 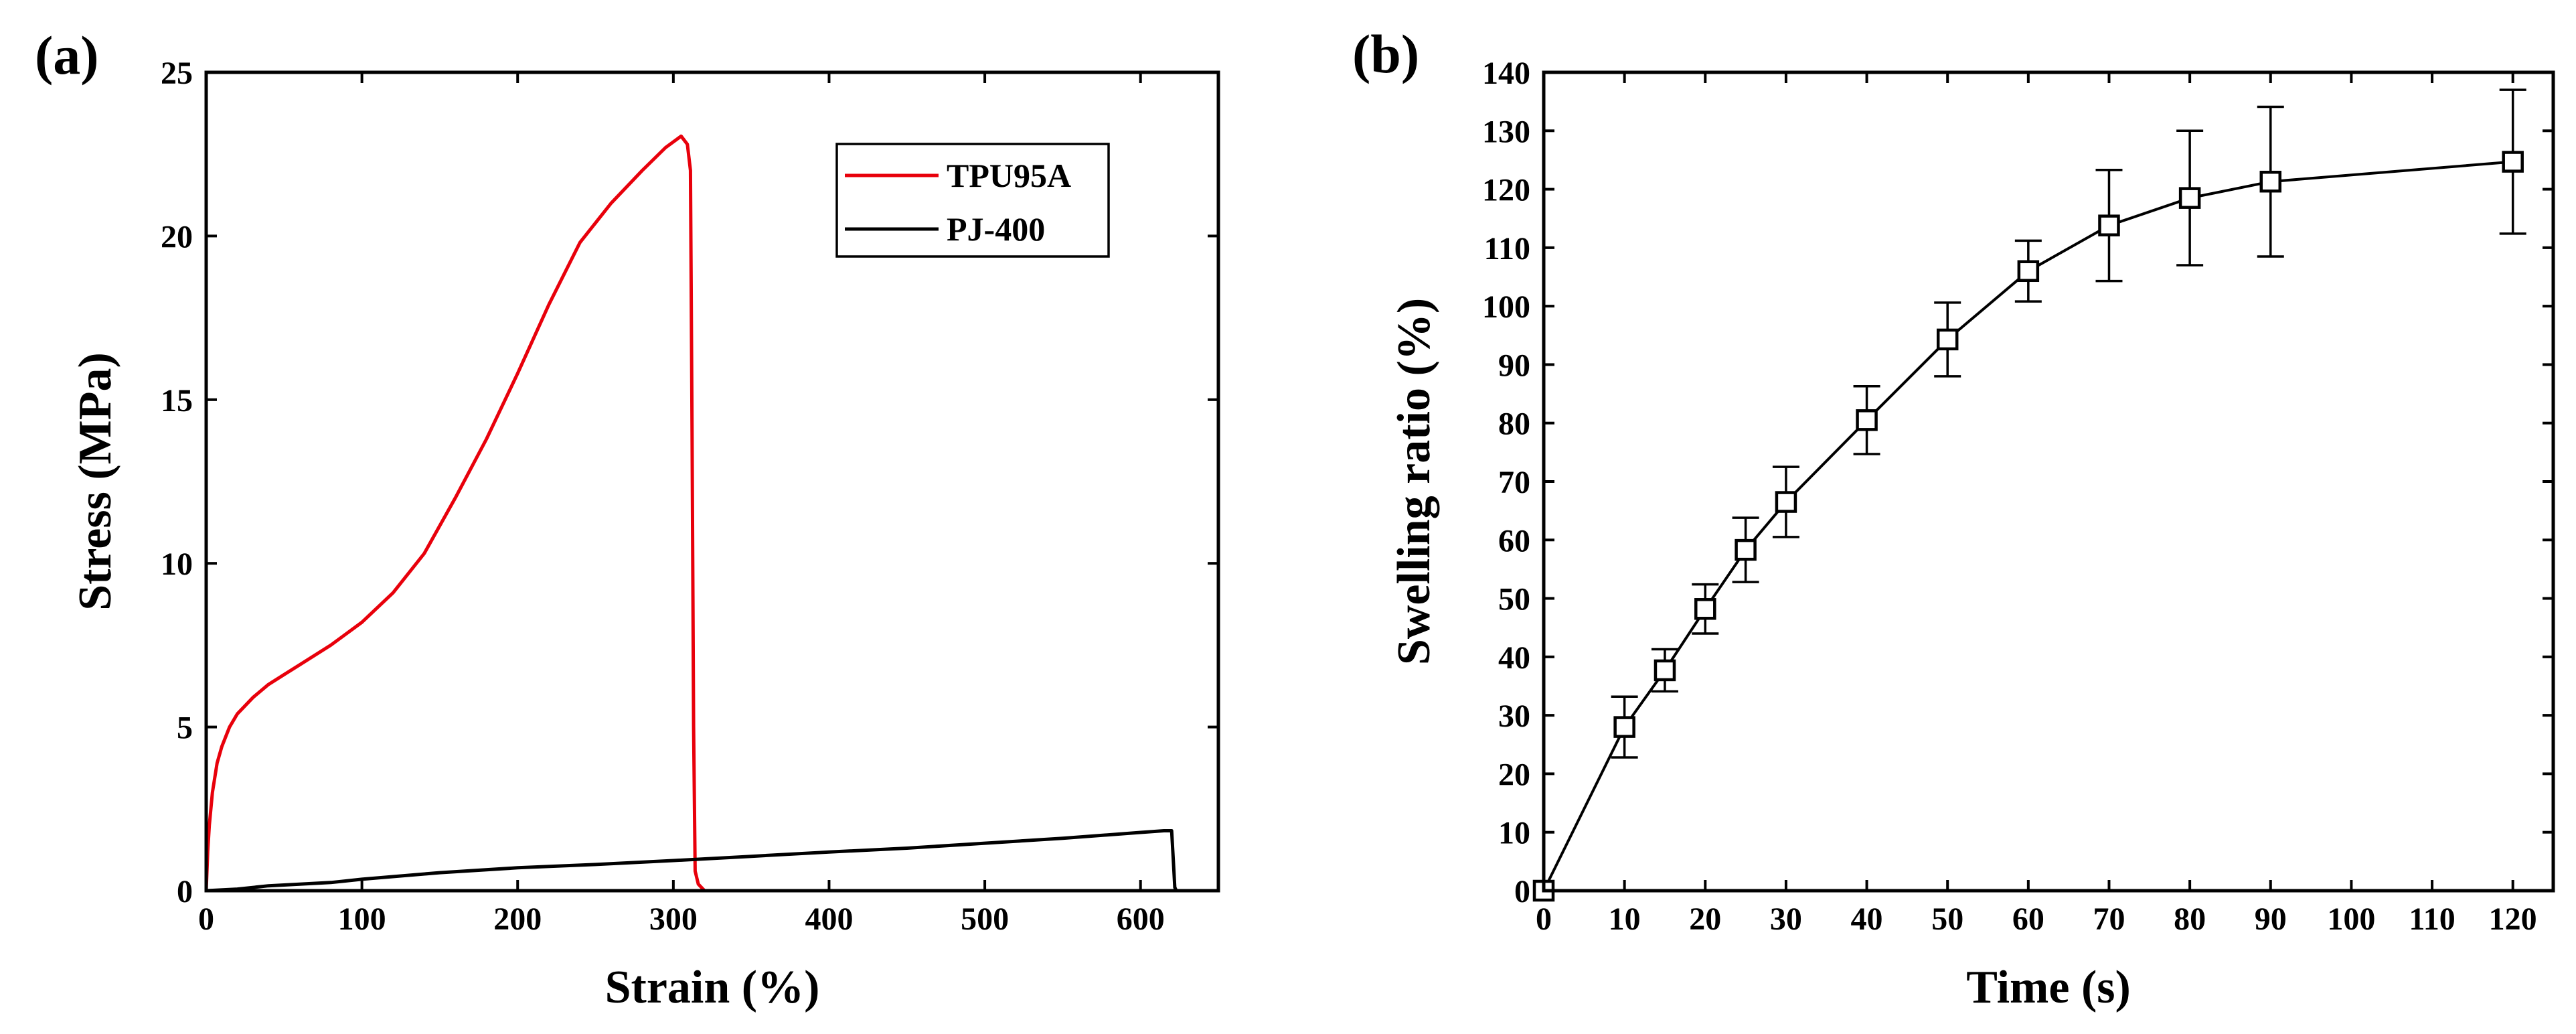 I want to click on series-line-tpu95a, so click(x=455, y=513).